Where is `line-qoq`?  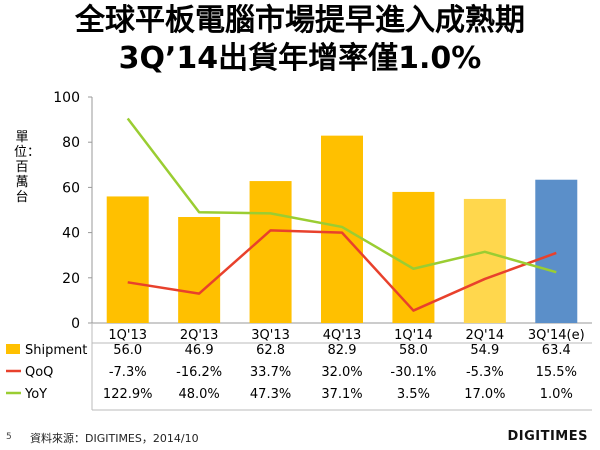
line-qoq is located at coordinates (342, 270).